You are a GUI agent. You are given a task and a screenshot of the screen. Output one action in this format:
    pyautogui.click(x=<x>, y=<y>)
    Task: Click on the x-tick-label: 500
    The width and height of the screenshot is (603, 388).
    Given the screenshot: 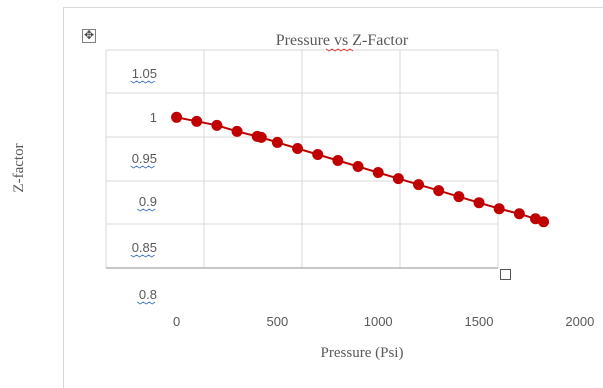 What is the action you would take?
    pyautogui.click(x=278, y=321)
    